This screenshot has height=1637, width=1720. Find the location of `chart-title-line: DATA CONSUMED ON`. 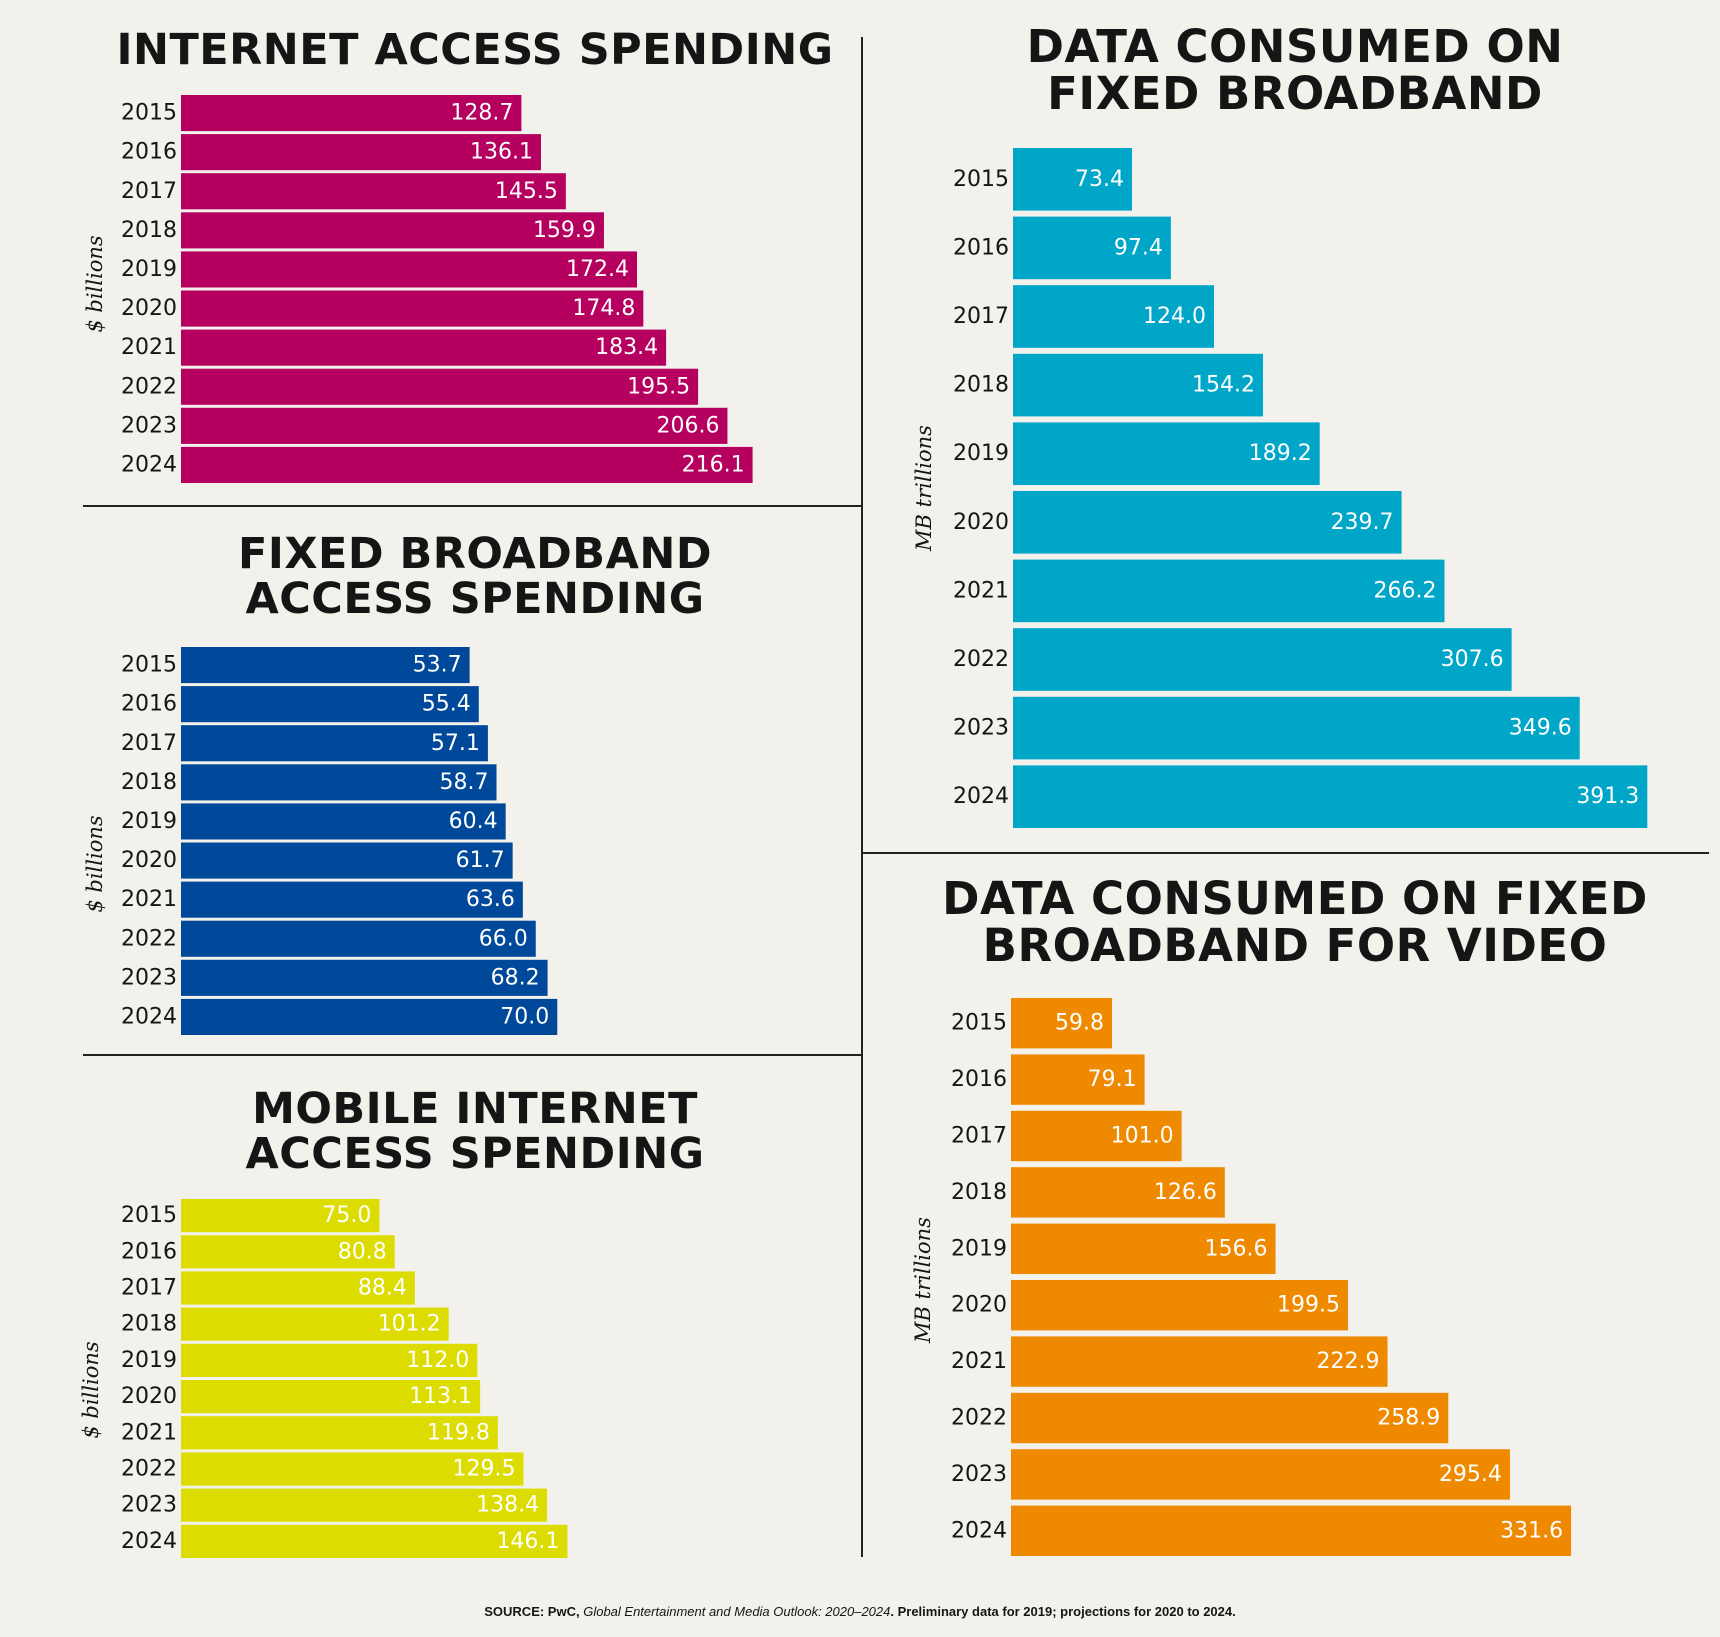

chart-title-line: DATA CONSUMED ON is located at coordinates (1295, 46).